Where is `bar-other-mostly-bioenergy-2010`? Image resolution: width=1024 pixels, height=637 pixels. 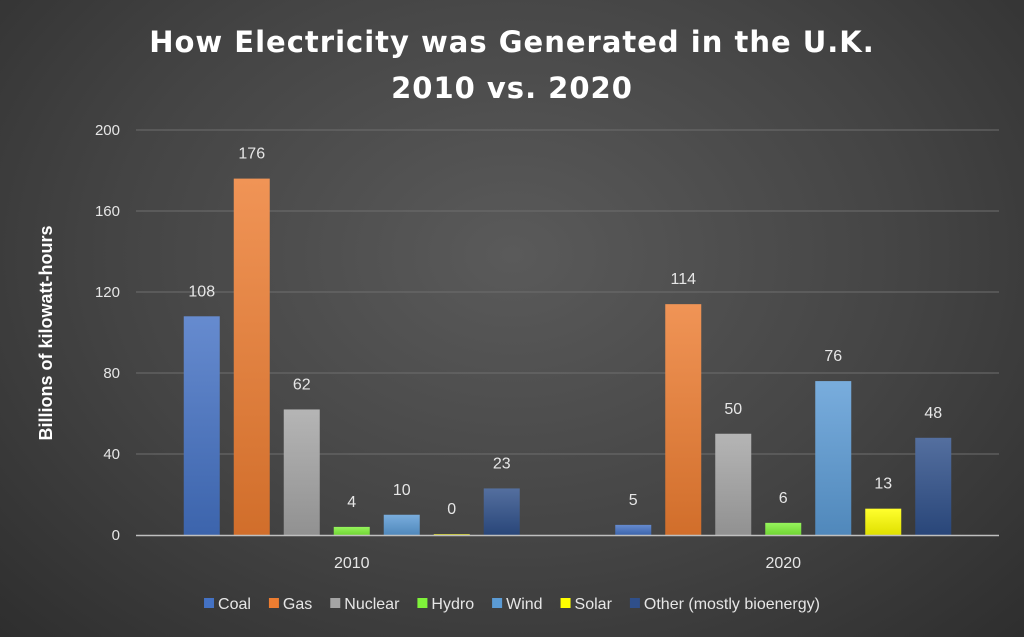
bar-other-mostly-bioenergy-2010 is located at coordinates (501, 511).